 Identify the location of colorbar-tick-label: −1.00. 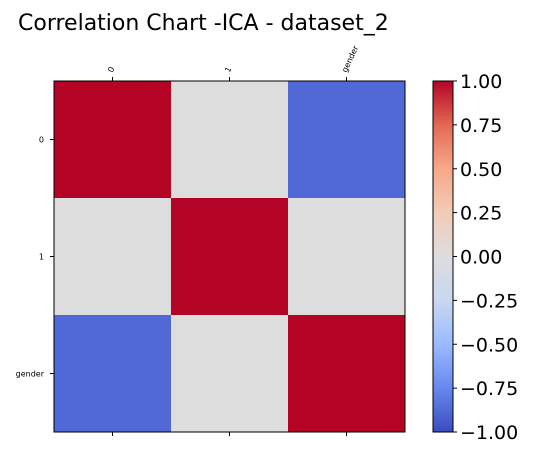
(489, 433).